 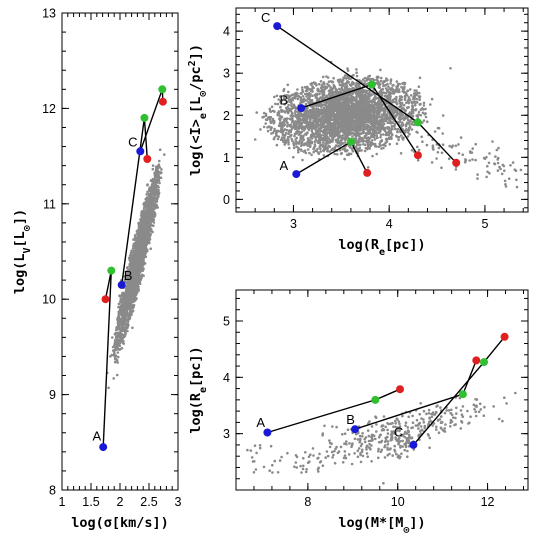 What do you see at coordinates (49, 300) in the screenshot?
I see `y-tick-label: 10` at bounding box center [49, 300].